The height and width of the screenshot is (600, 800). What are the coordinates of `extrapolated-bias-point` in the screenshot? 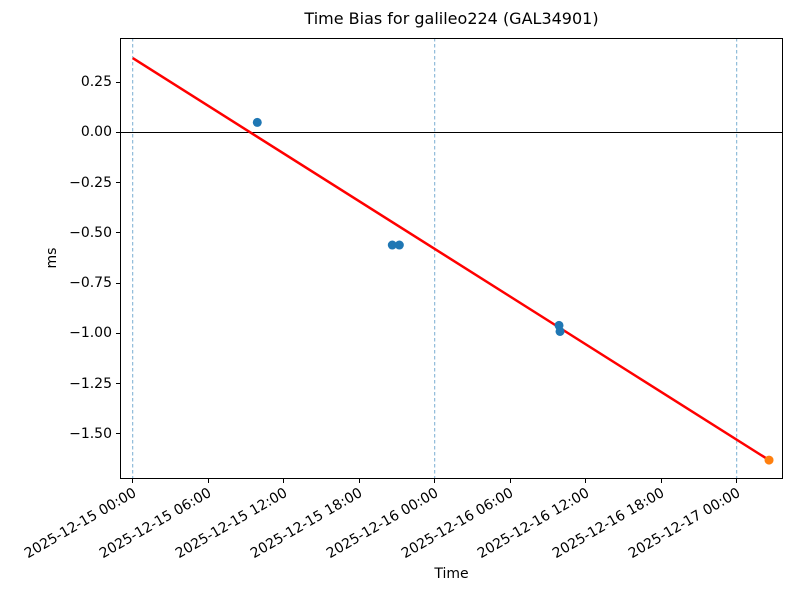 It's located at (769, 460).